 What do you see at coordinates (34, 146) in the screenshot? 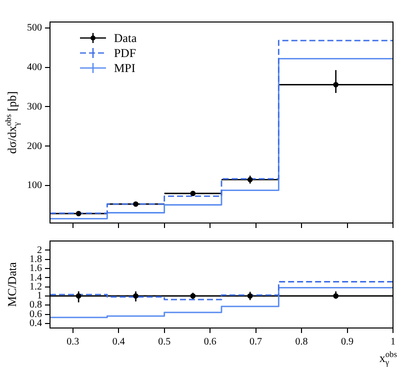
I see `y-tick-label: 200` at bounding box center [34, 146].